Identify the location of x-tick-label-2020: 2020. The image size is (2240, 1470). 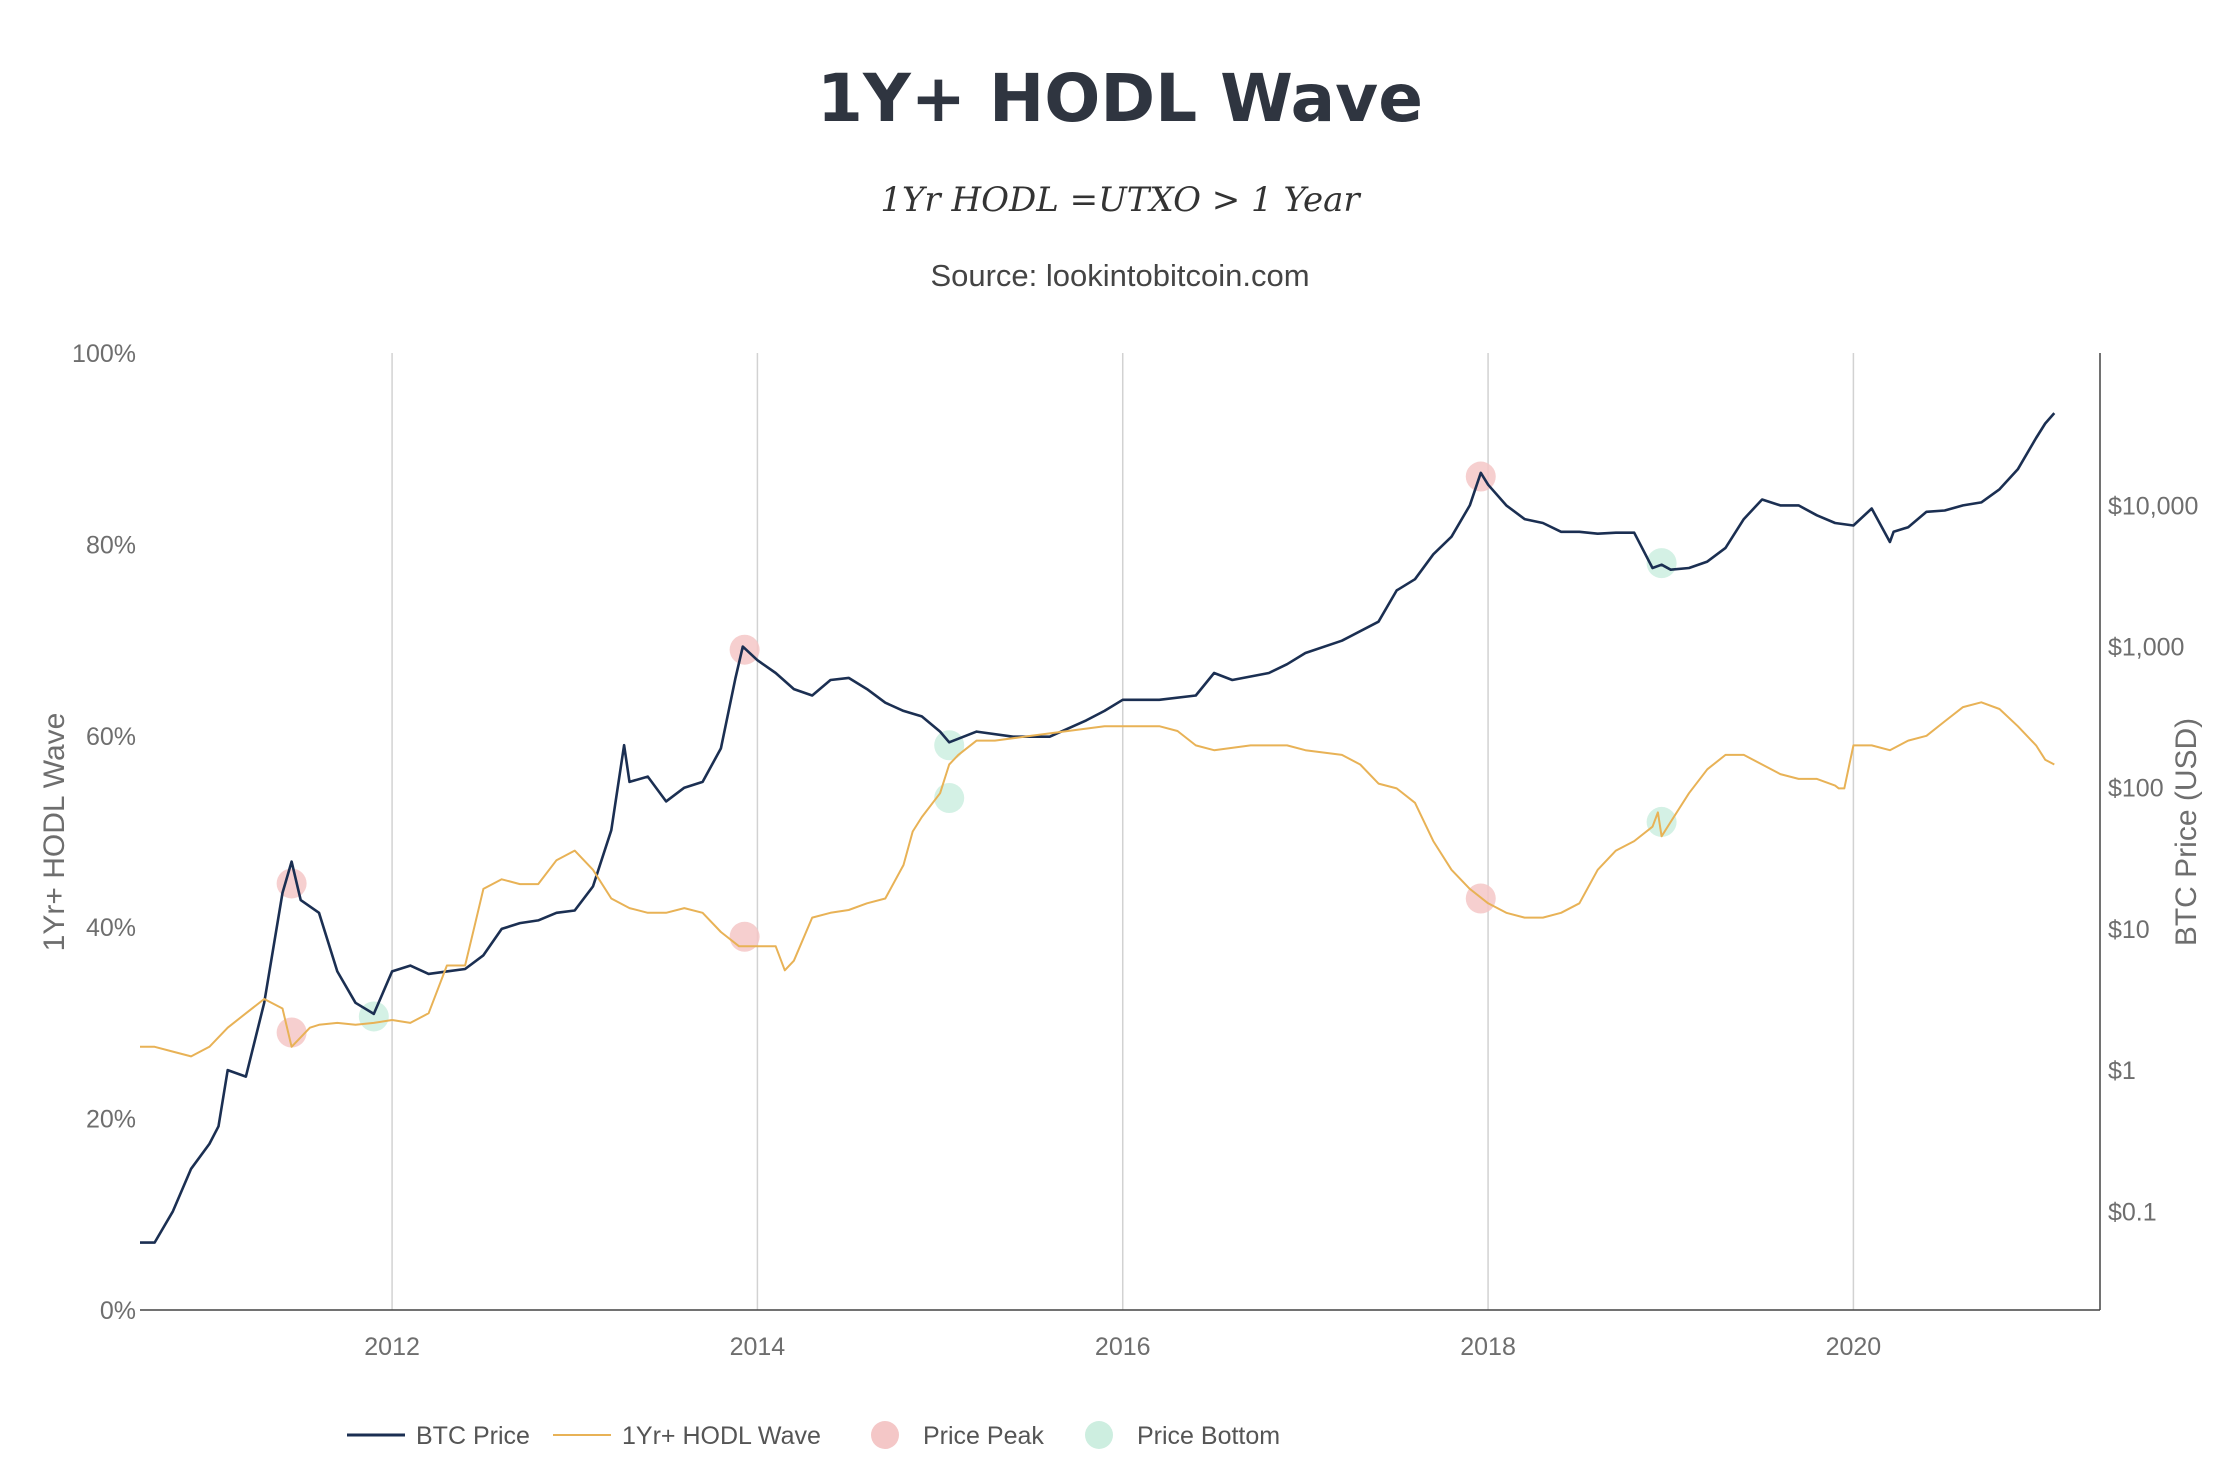
(1854, 1347).